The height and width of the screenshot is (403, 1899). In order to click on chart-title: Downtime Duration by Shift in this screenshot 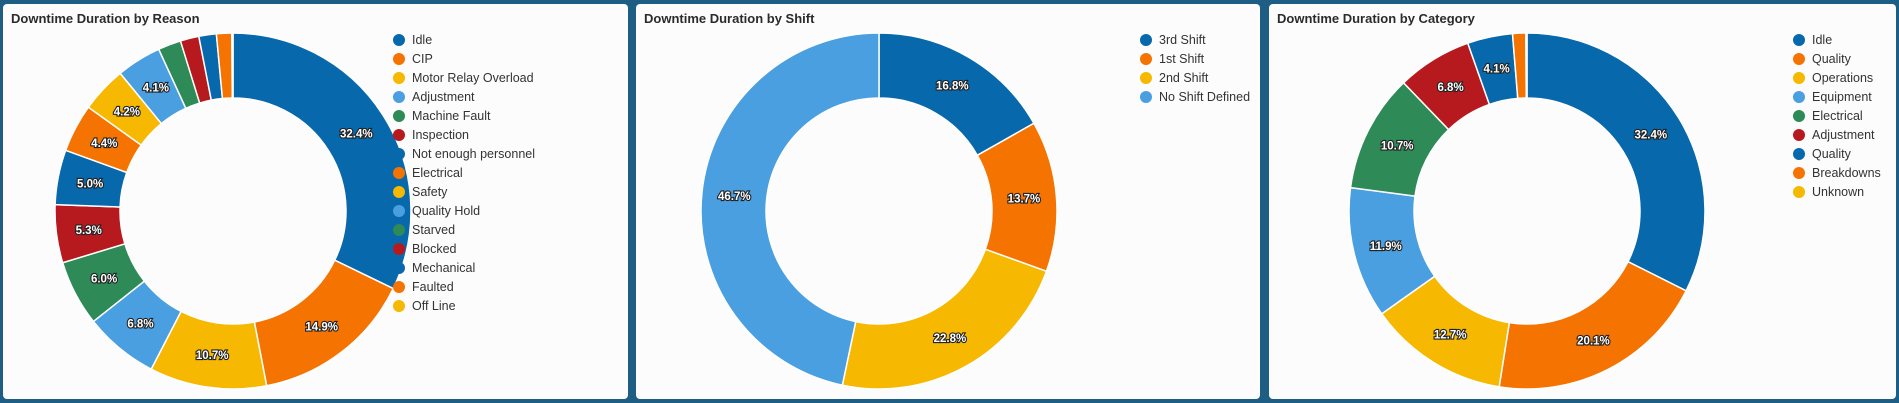, I will do `click(729, 18)`.